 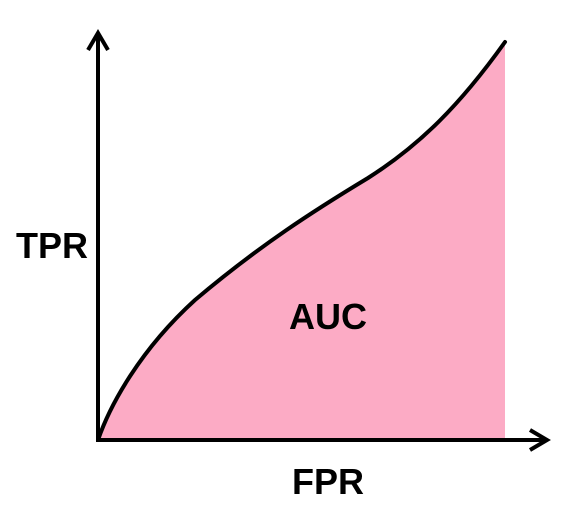 What do you see at coordinates (98, 40) in the screenshot?
I see `arrow-up-icon` at bounding box center [98, 40].